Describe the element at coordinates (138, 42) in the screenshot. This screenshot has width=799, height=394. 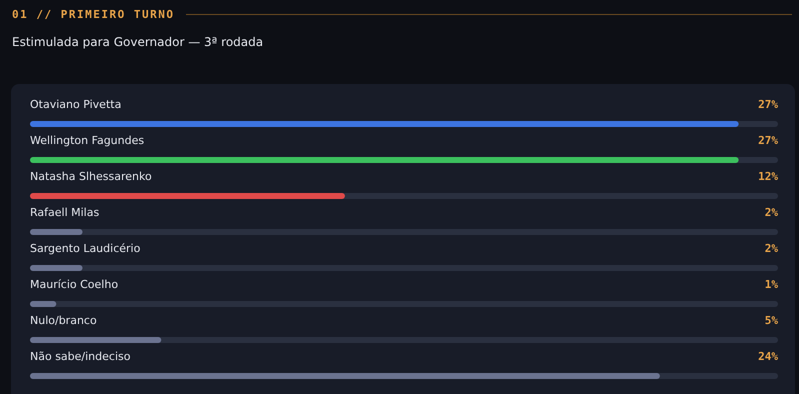
I see `chart-subtitle: Estimulada para Governador — 3ª rodada` at that location.